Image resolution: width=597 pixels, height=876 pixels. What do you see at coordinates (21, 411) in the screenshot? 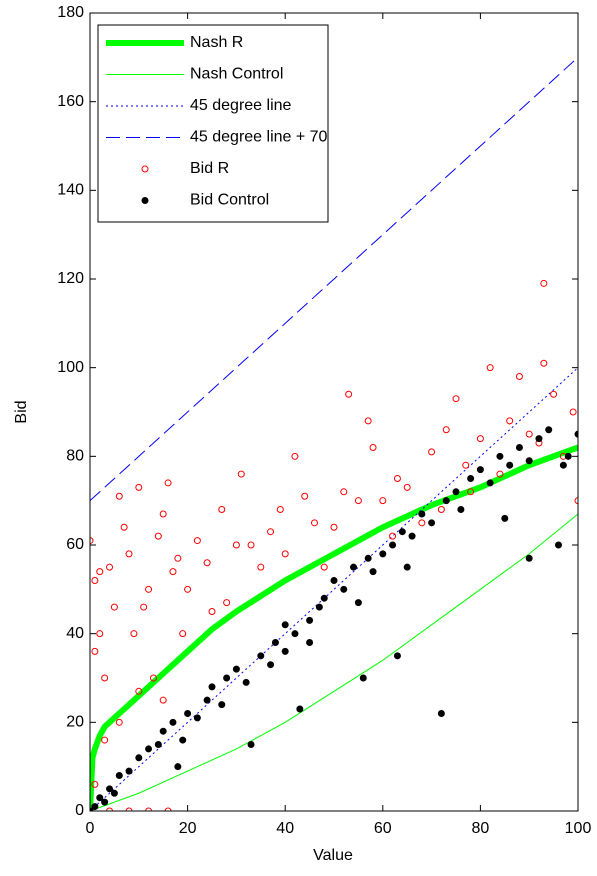
I see `y-axis-label: Bid` at bounding box center [21, 411].